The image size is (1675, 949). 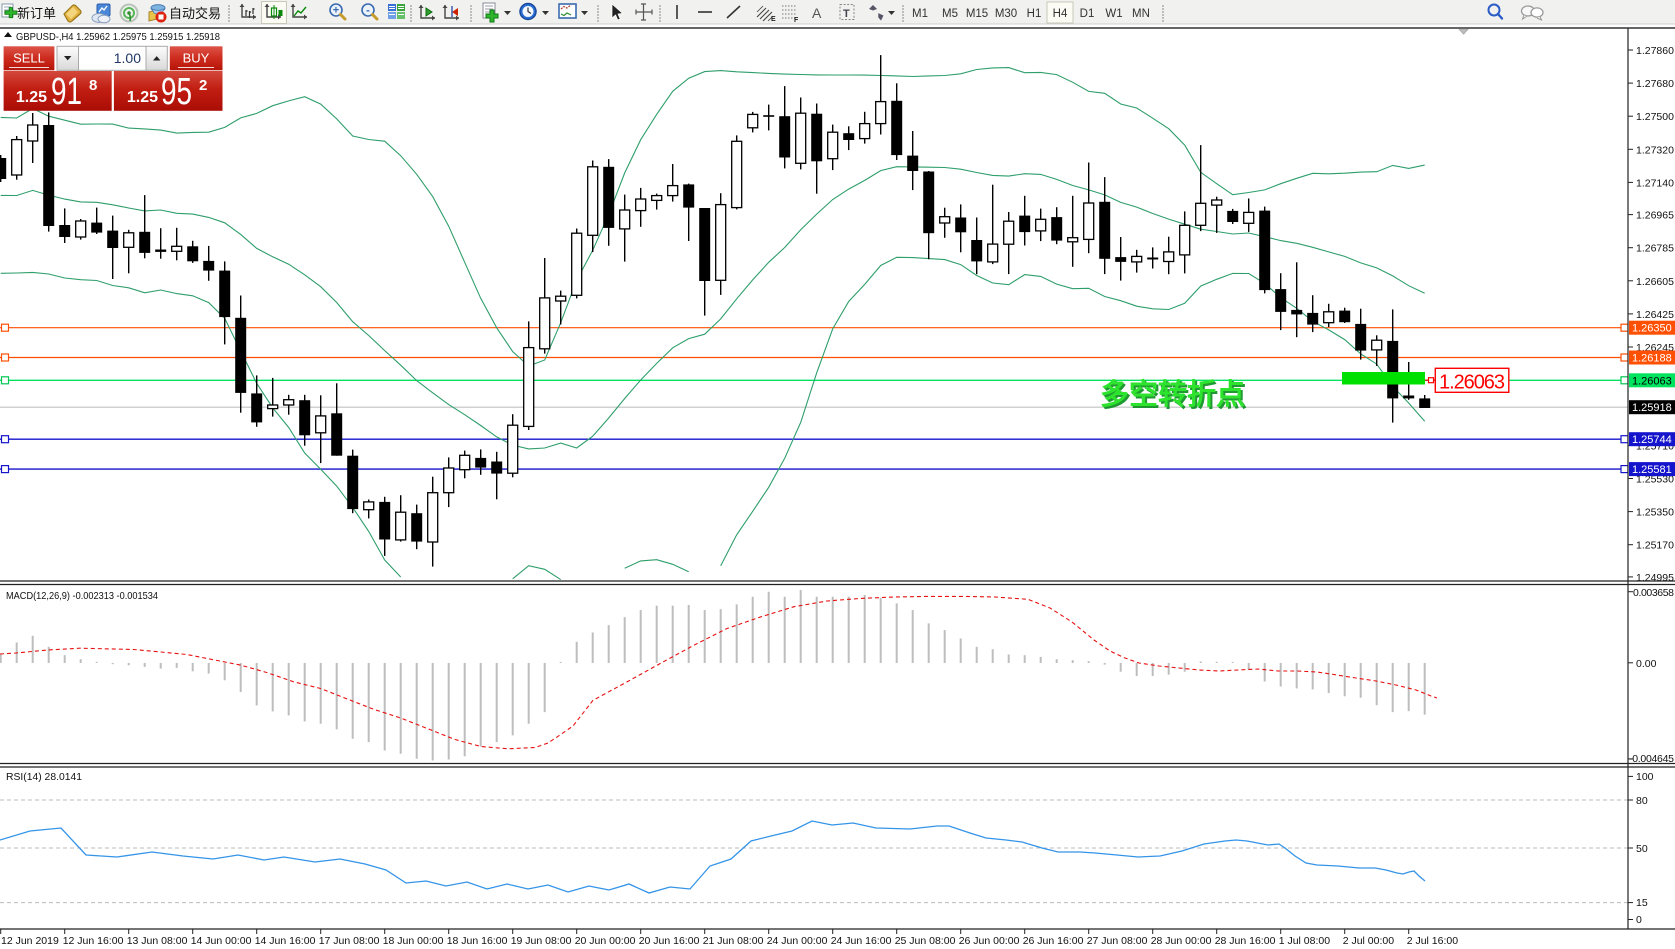 I want to click on svg-text: 1.26425, so click(x=1655, y=315).